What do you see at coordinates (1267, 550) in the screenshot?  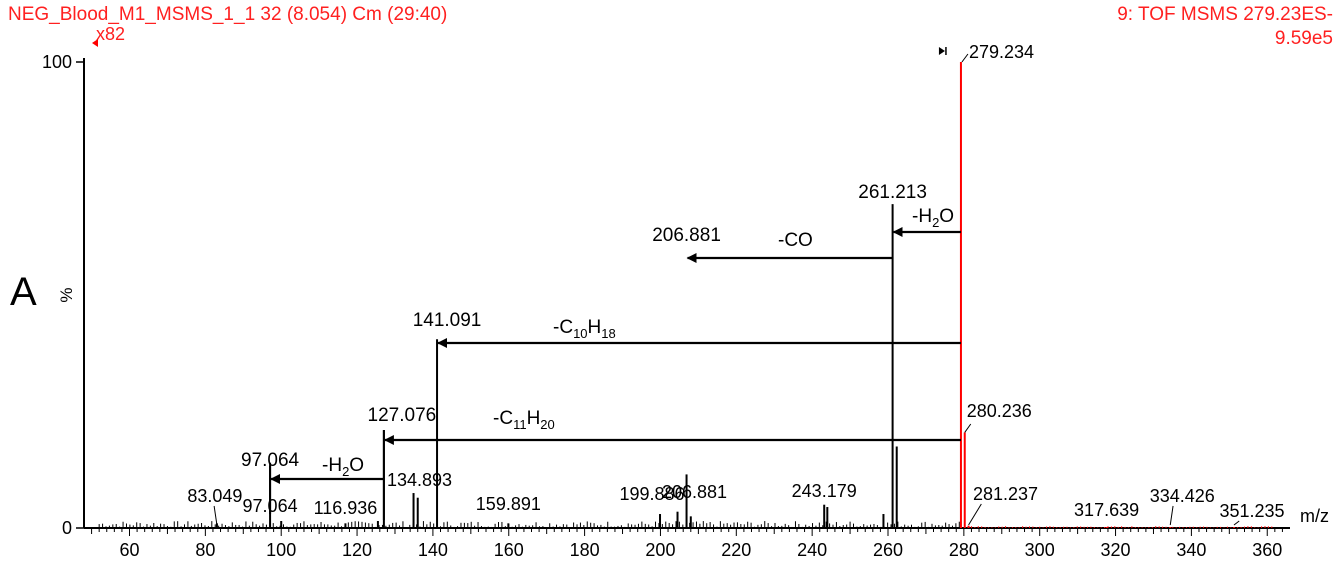 I see `x-tick-label: 360` at bounding box center [1267, 550].